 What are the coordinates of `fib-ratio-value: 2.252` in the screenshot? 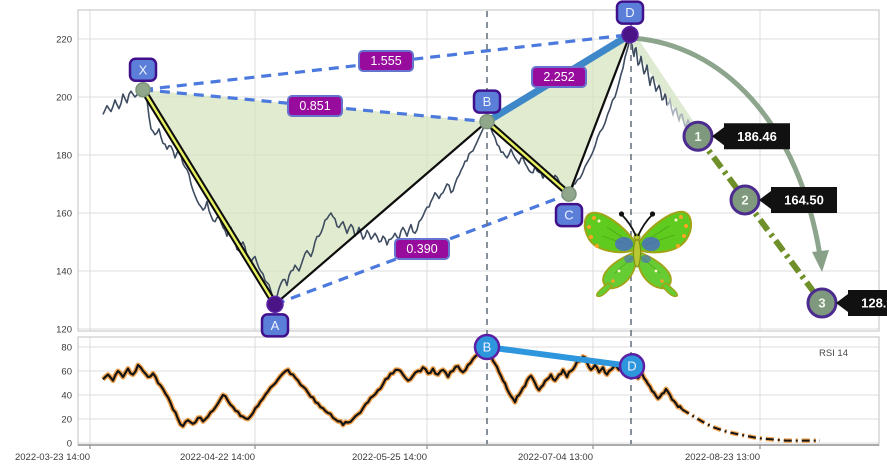 It's located at (558, 77).